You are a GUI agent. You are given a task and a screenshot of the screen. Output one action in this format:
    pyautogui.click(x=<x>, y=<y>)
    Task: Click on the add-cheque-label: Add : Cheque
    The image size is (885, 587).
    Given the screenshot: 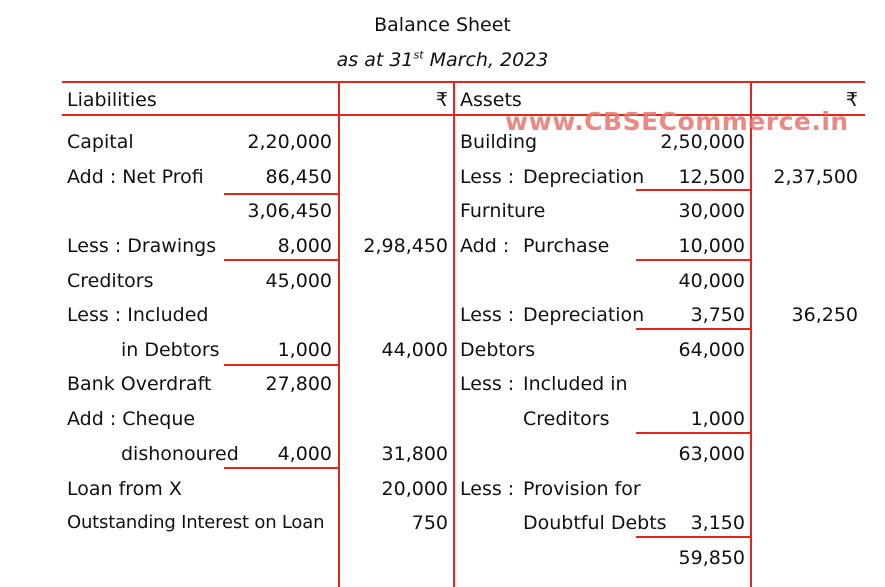 What is the action you would take?
    pyautogui.click(x=131, y=419)
    